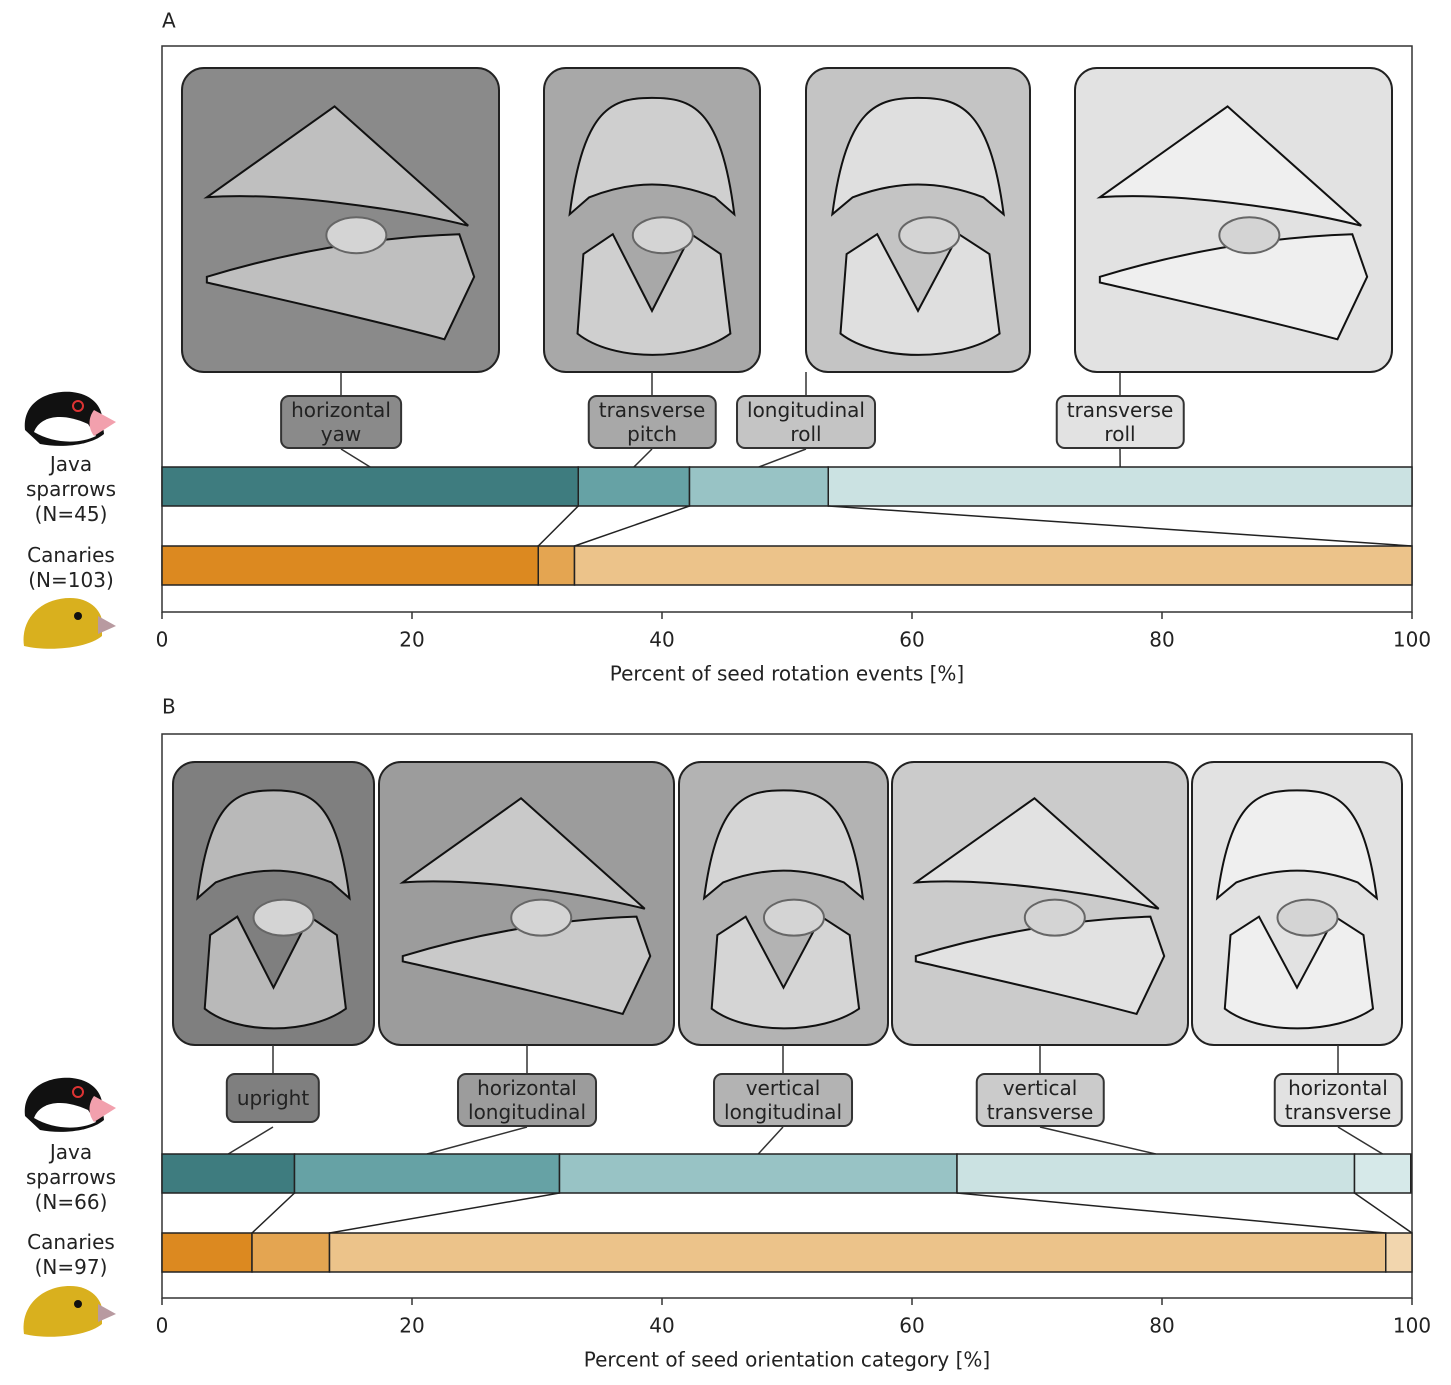 Image resolution: width=1451 pixels, height=1385 pixels. I want to click on panel-label: B, so click(169, 707).